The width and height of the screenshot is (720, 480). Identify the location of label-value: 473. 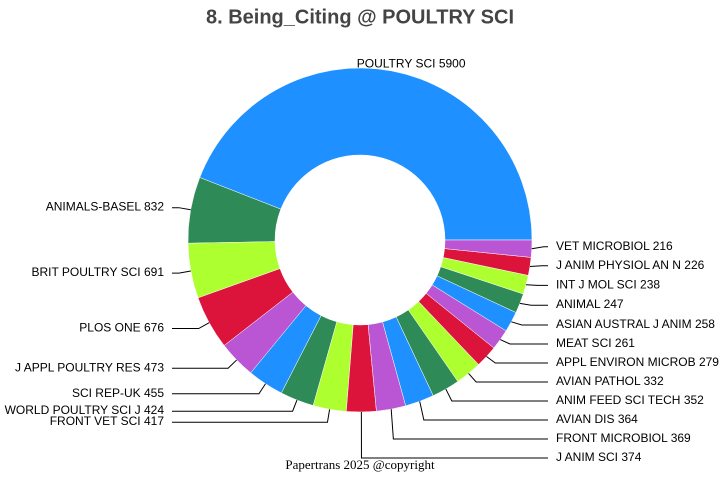
(154, 367).